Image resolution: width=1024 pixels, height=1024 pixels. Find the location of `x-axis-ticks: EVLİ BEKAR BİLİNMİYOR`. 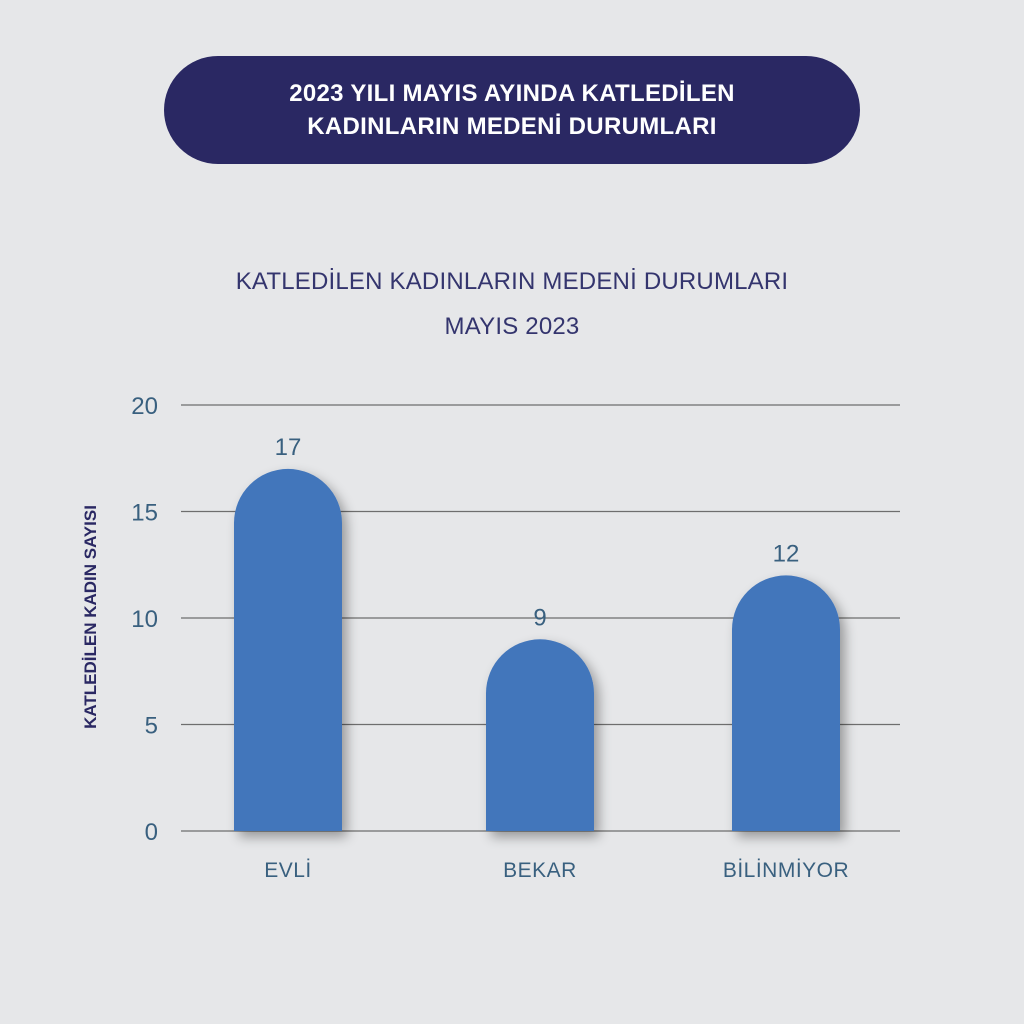

x-axis-ticks: EVLİ BEKAR BİLİNMİYOR is located at coordinates (556, 870).